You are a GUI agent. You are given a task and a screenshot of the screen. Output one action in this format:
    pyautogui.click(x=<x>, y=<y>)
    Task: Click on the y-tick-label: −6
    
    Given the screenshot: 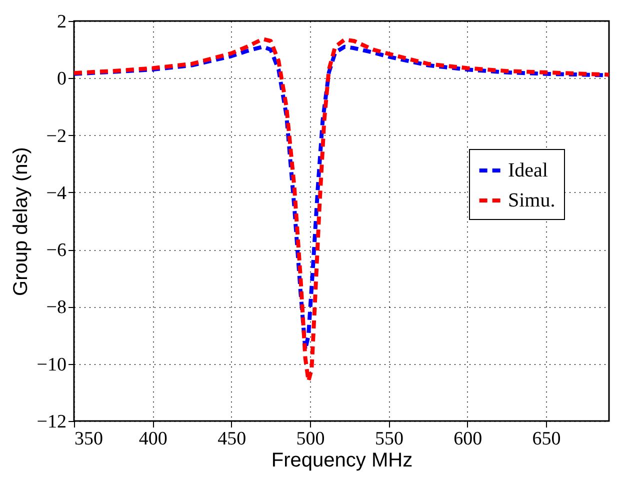 What is the action you would take?
    pyautogui.click(x=56, y=251)
    